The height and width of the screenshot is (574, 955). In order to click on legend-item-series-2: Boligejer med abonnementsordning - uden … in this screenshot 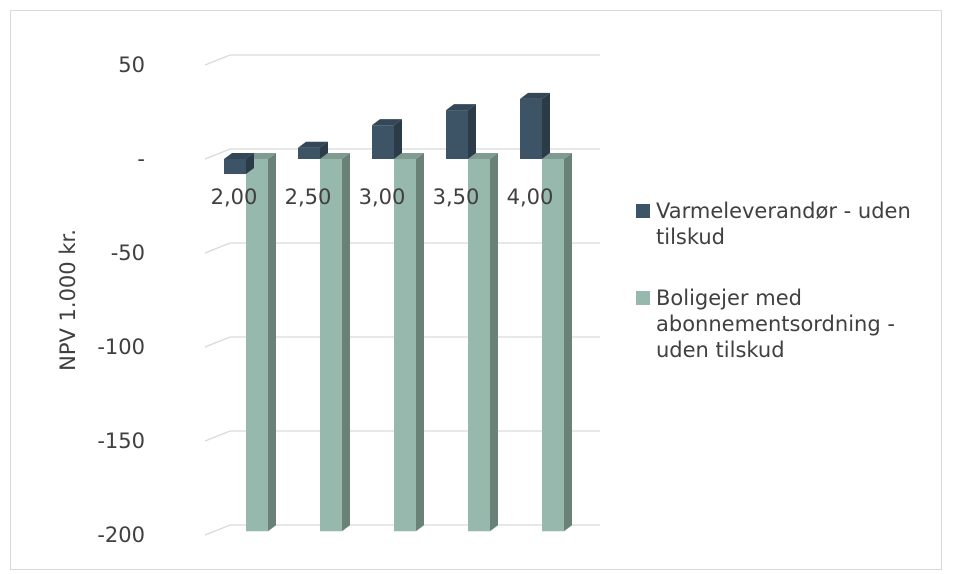, I will do `click(793, 324)`.